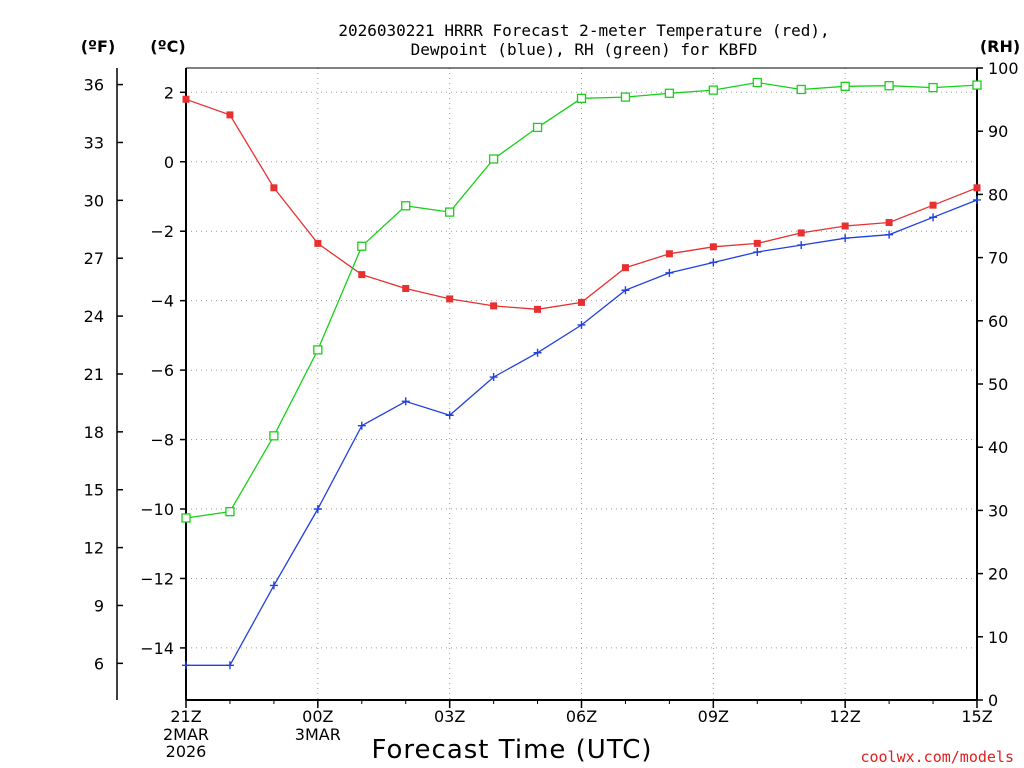 This screenshot has height=768, width=1024. What do you see at coordinates (998, 637) in the screenshot?
I see `rh-tick-label: 10` at bounding box center [998, 637].